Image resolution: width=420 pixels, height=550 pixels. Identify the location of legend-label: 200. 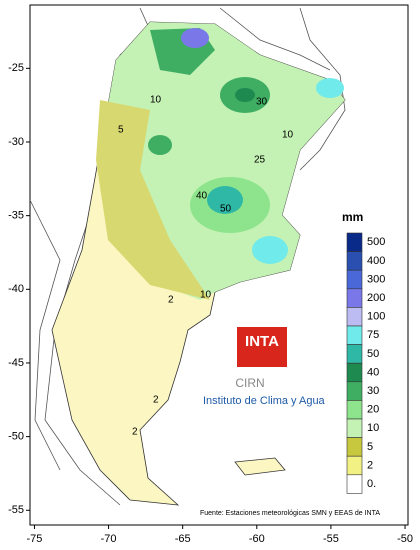
(376, 298).